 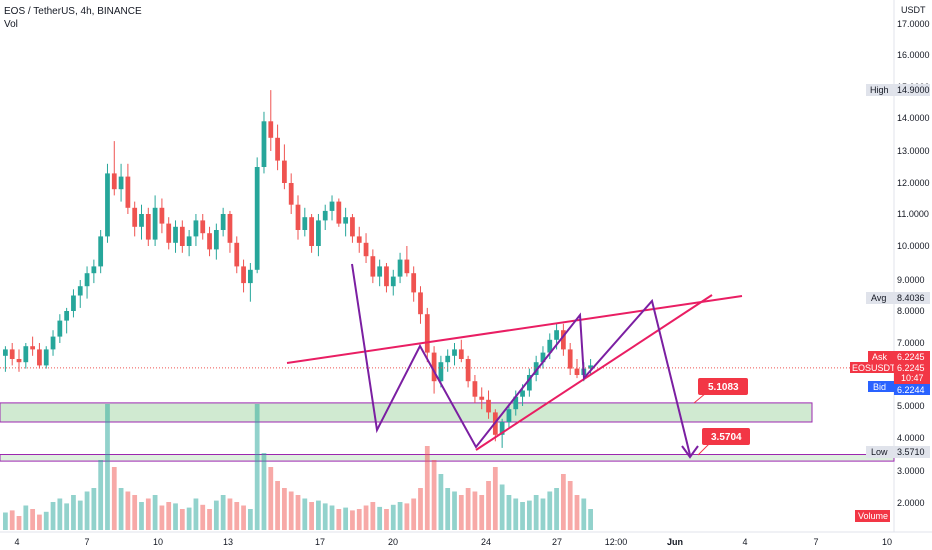 What do you see at coordinates (913, 118) in the screenshot?
I see `price-tick-14.0000: 14.0000` at bounding box center [913, 118].